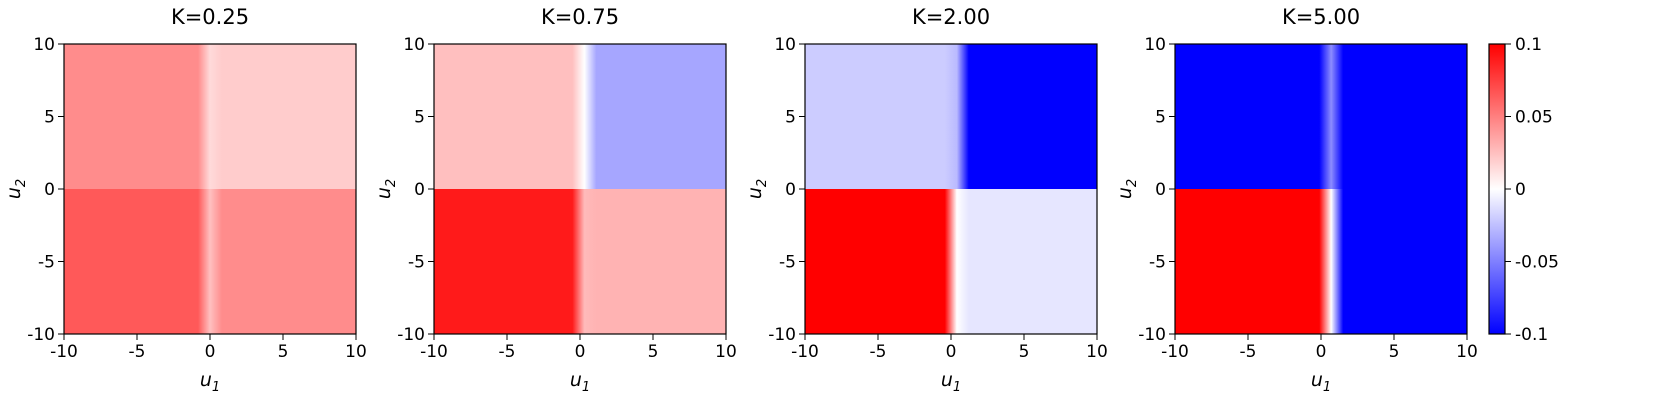 This screenshot has width=1661, height=413. Describe the element at coordinates (1497, 189) in the screenshot. I see `colorbar-gradient` at that location.